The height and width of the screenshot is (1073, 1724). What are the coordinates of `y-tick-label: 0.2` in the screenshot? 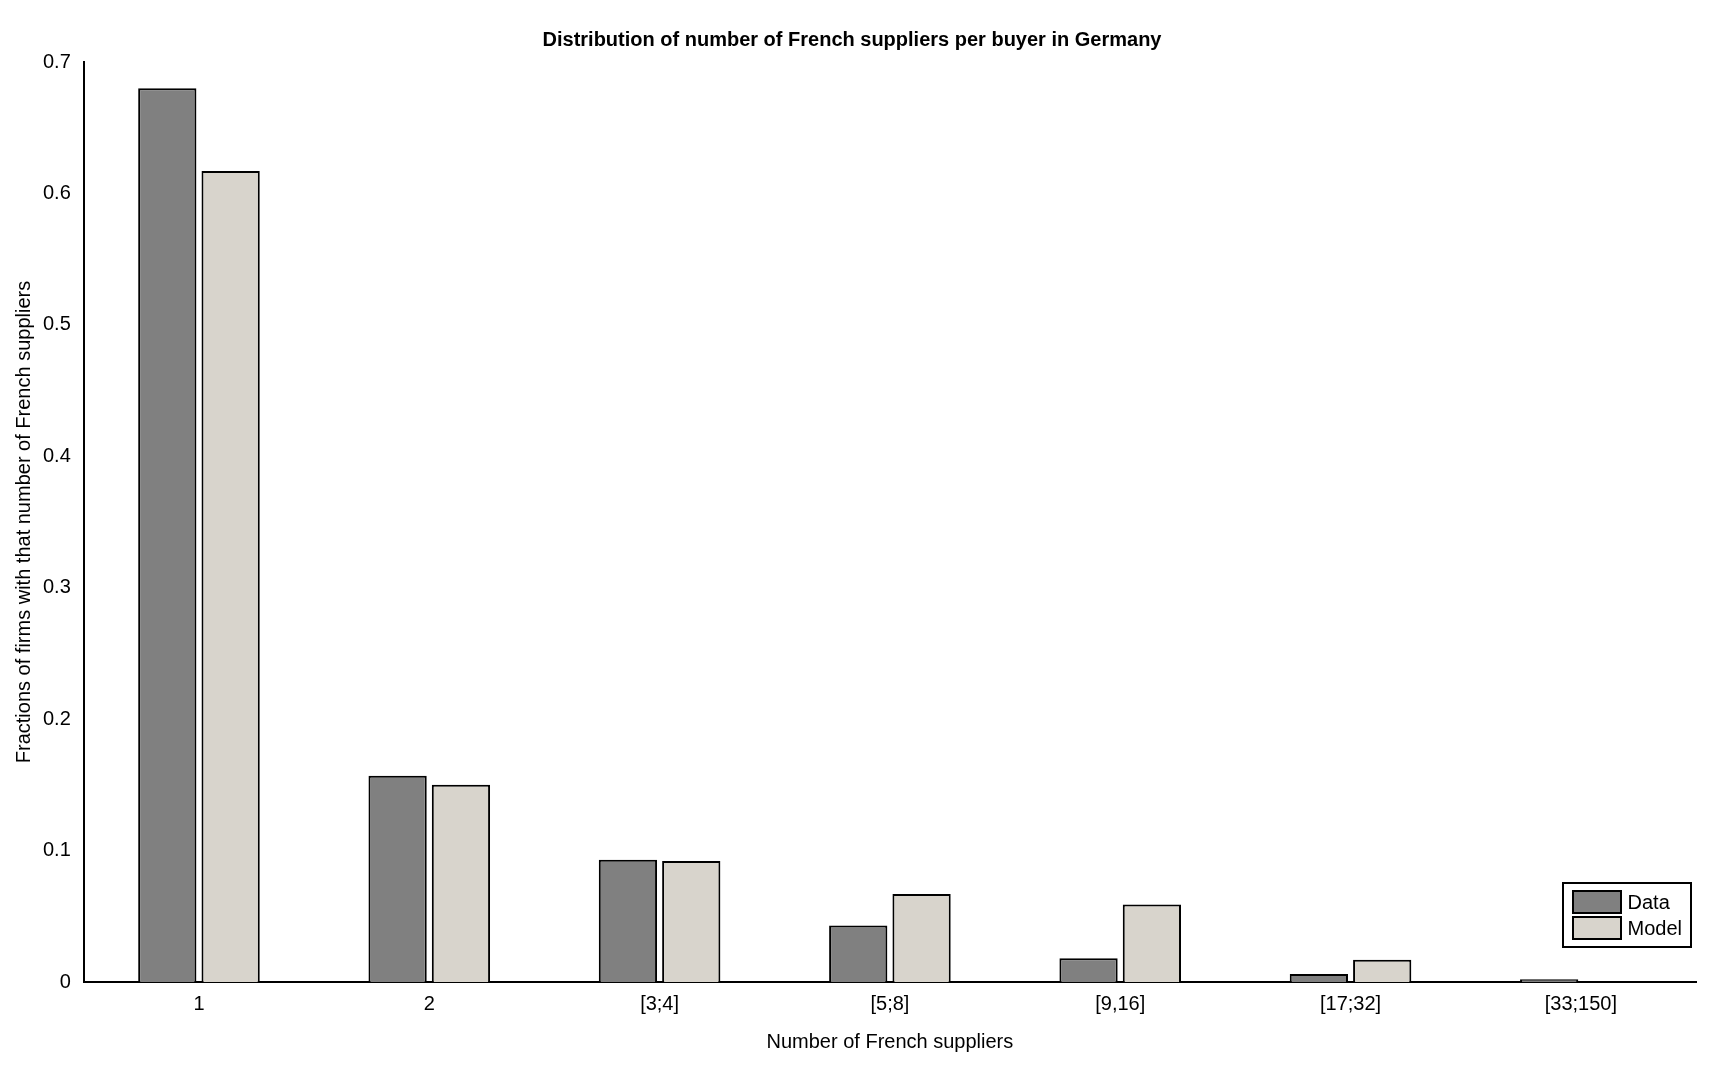 It's located at (56, 717).